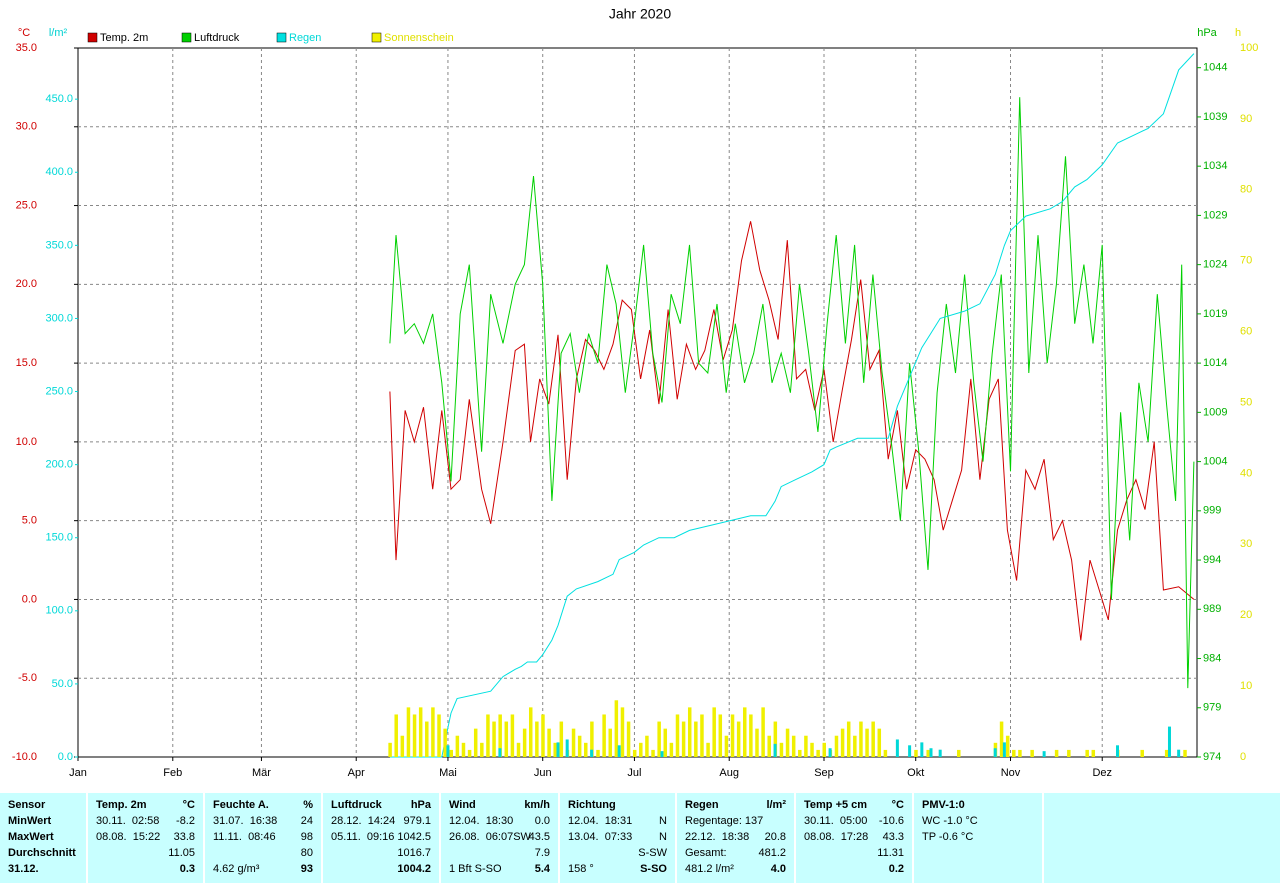 The height and width of the screenshot is (883, 1280). I want to click on foot-cell: 4.0, so click(778, 869).